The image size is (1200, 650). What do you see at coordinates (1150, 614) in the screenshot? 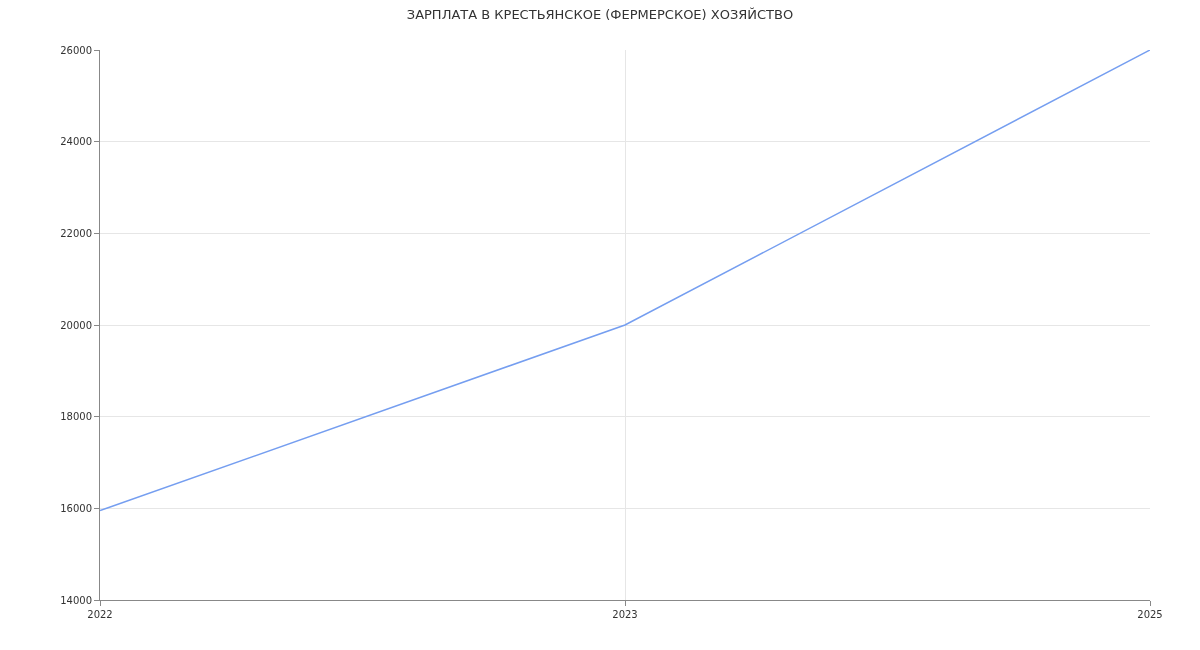
I see `x-tick-label: 2025` at bounding box center [1150, 614].